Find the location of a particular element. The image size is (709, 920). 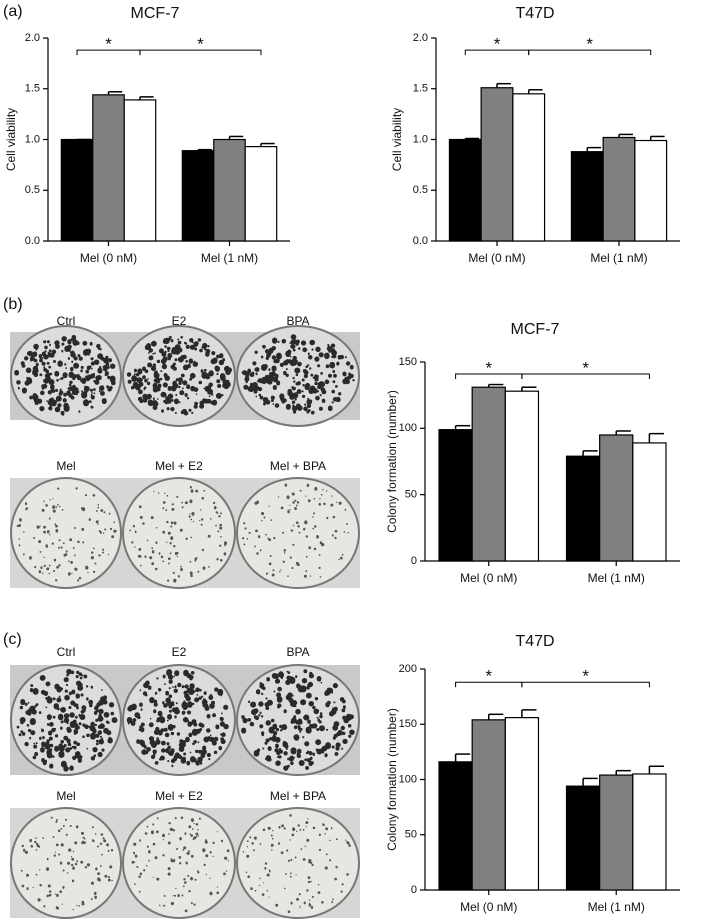

y-tick-label: 200 is located at coordinates (408, 669).